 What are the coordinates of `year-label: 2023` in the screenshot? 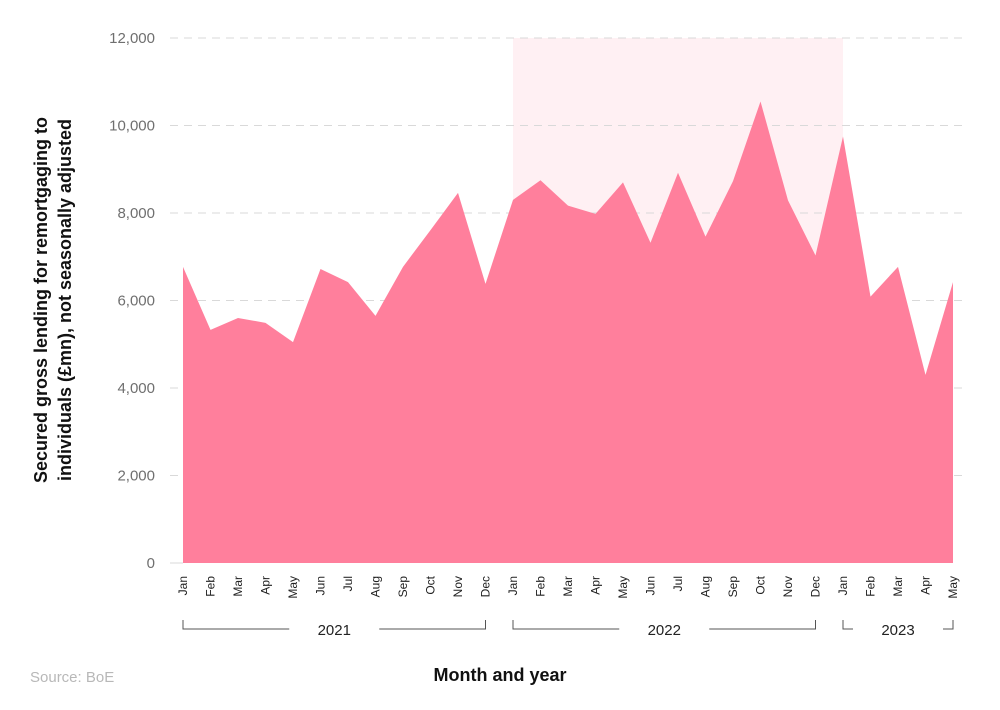 It's located at (897, 630).